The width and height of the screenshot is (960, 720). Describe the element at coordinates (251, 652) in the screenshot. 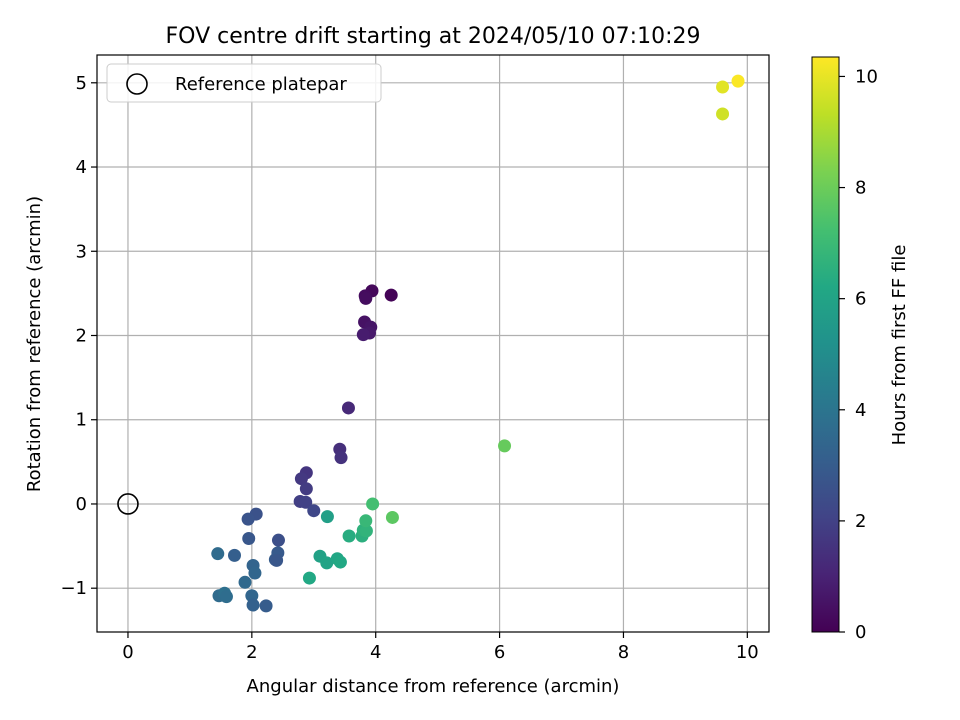

I see `x-tick-label: 2` at that location.